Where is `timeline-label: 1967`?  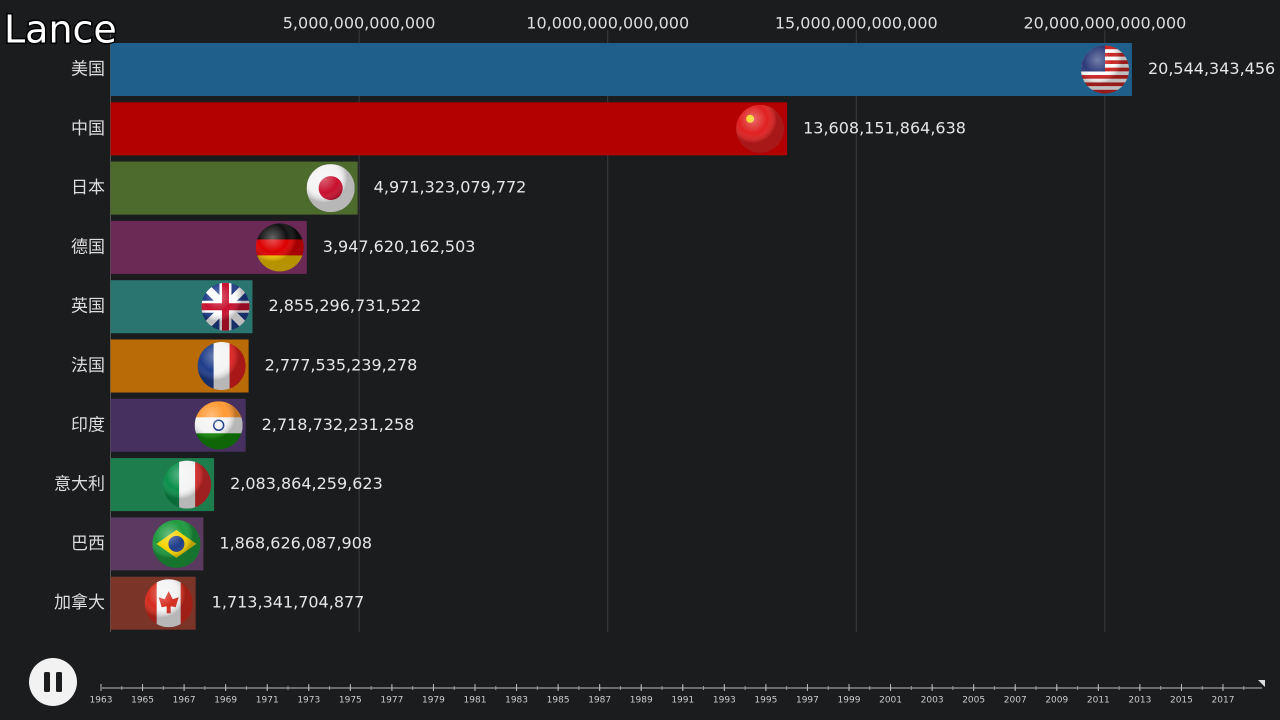
timeline-label: 1967 is located at coordinates (184, 701).